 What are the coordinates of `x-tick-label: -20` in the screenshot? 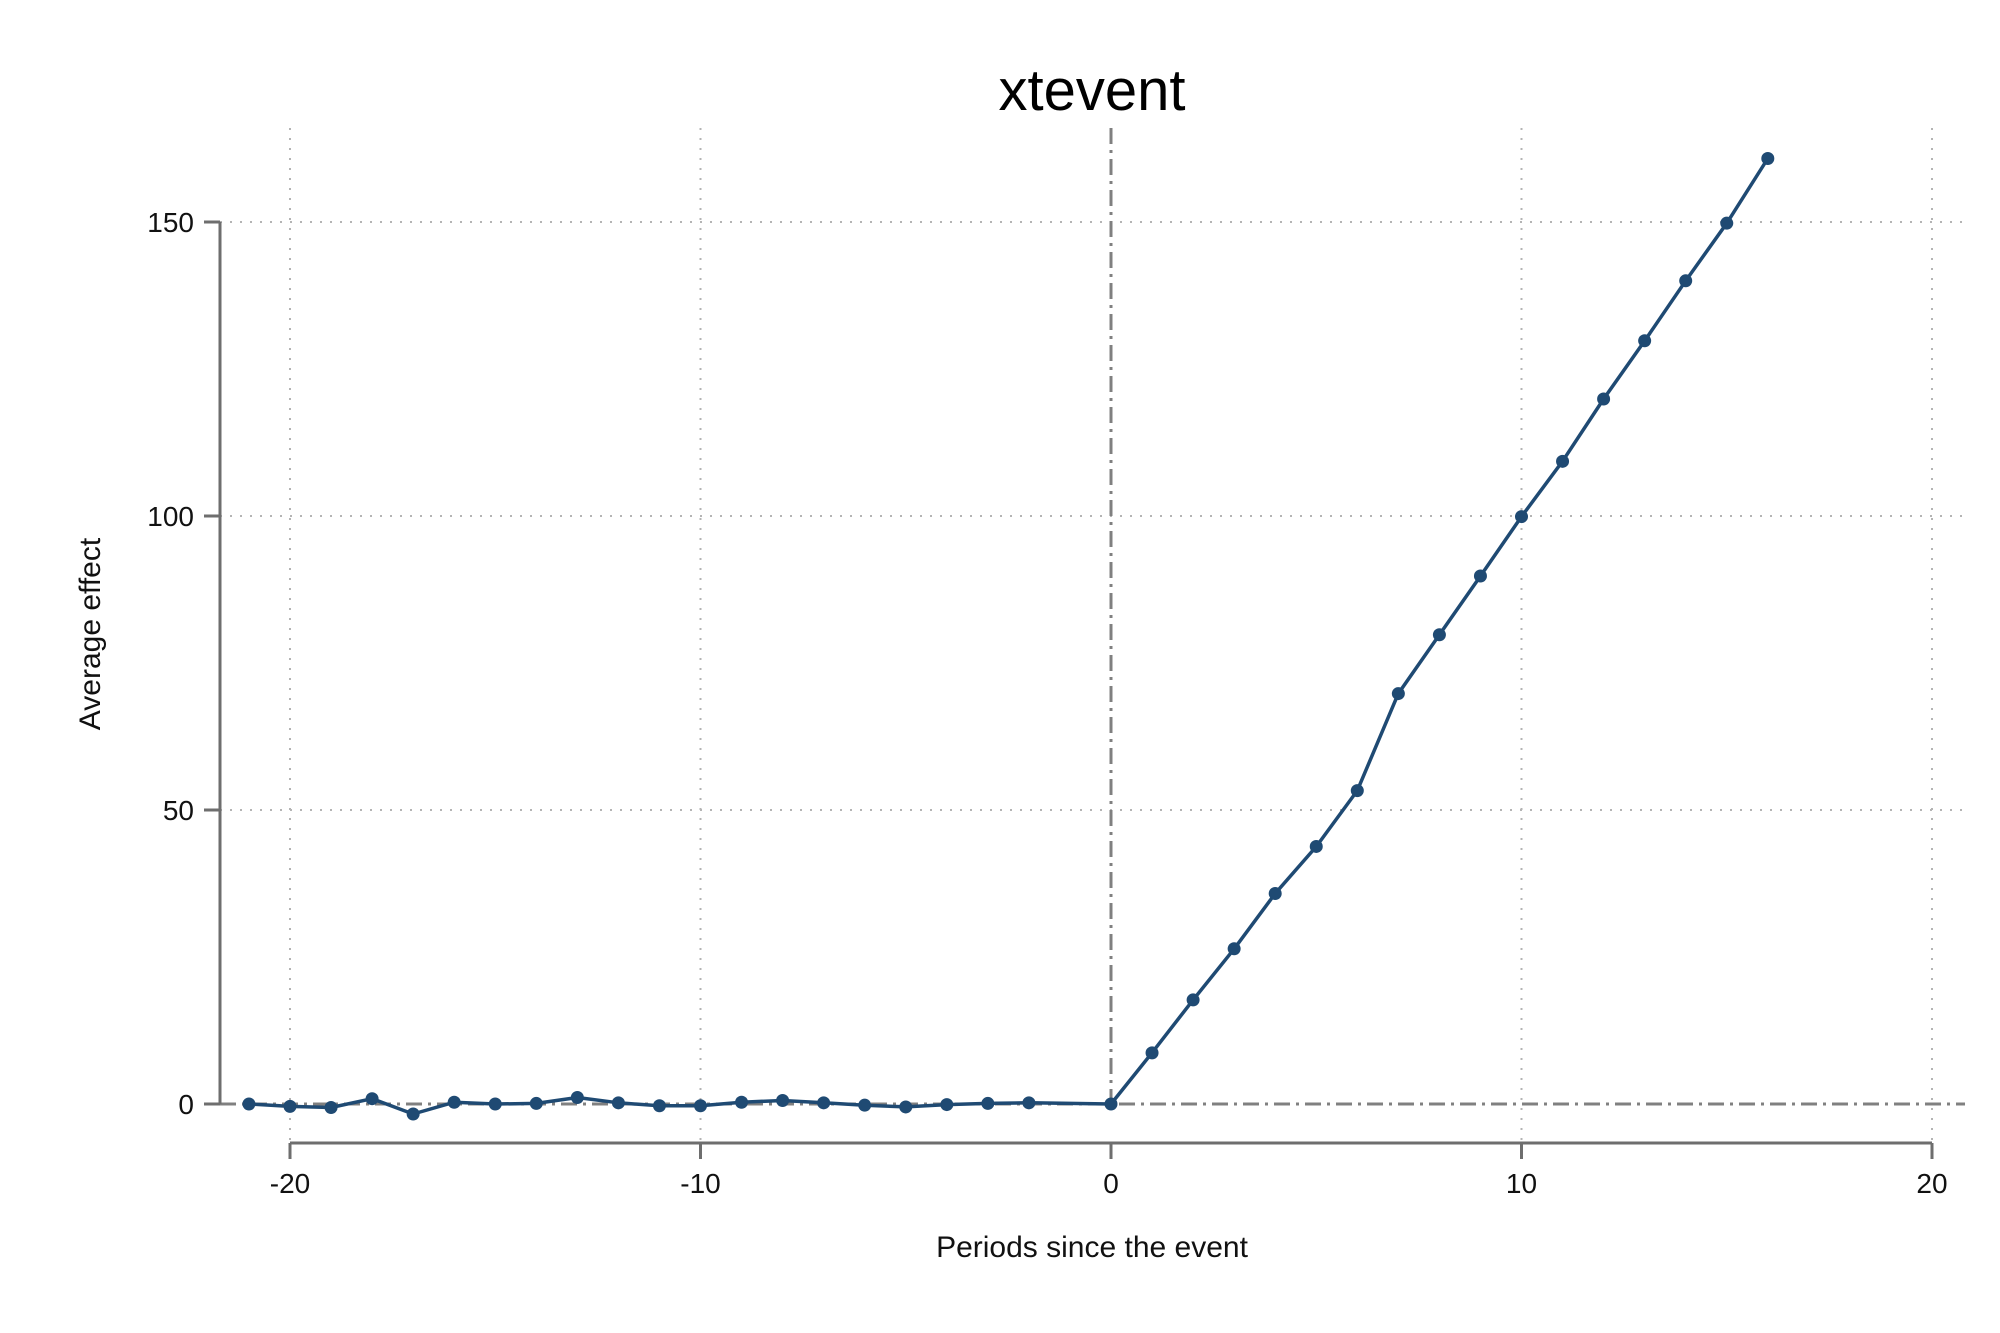 It's located at (290, 1183).